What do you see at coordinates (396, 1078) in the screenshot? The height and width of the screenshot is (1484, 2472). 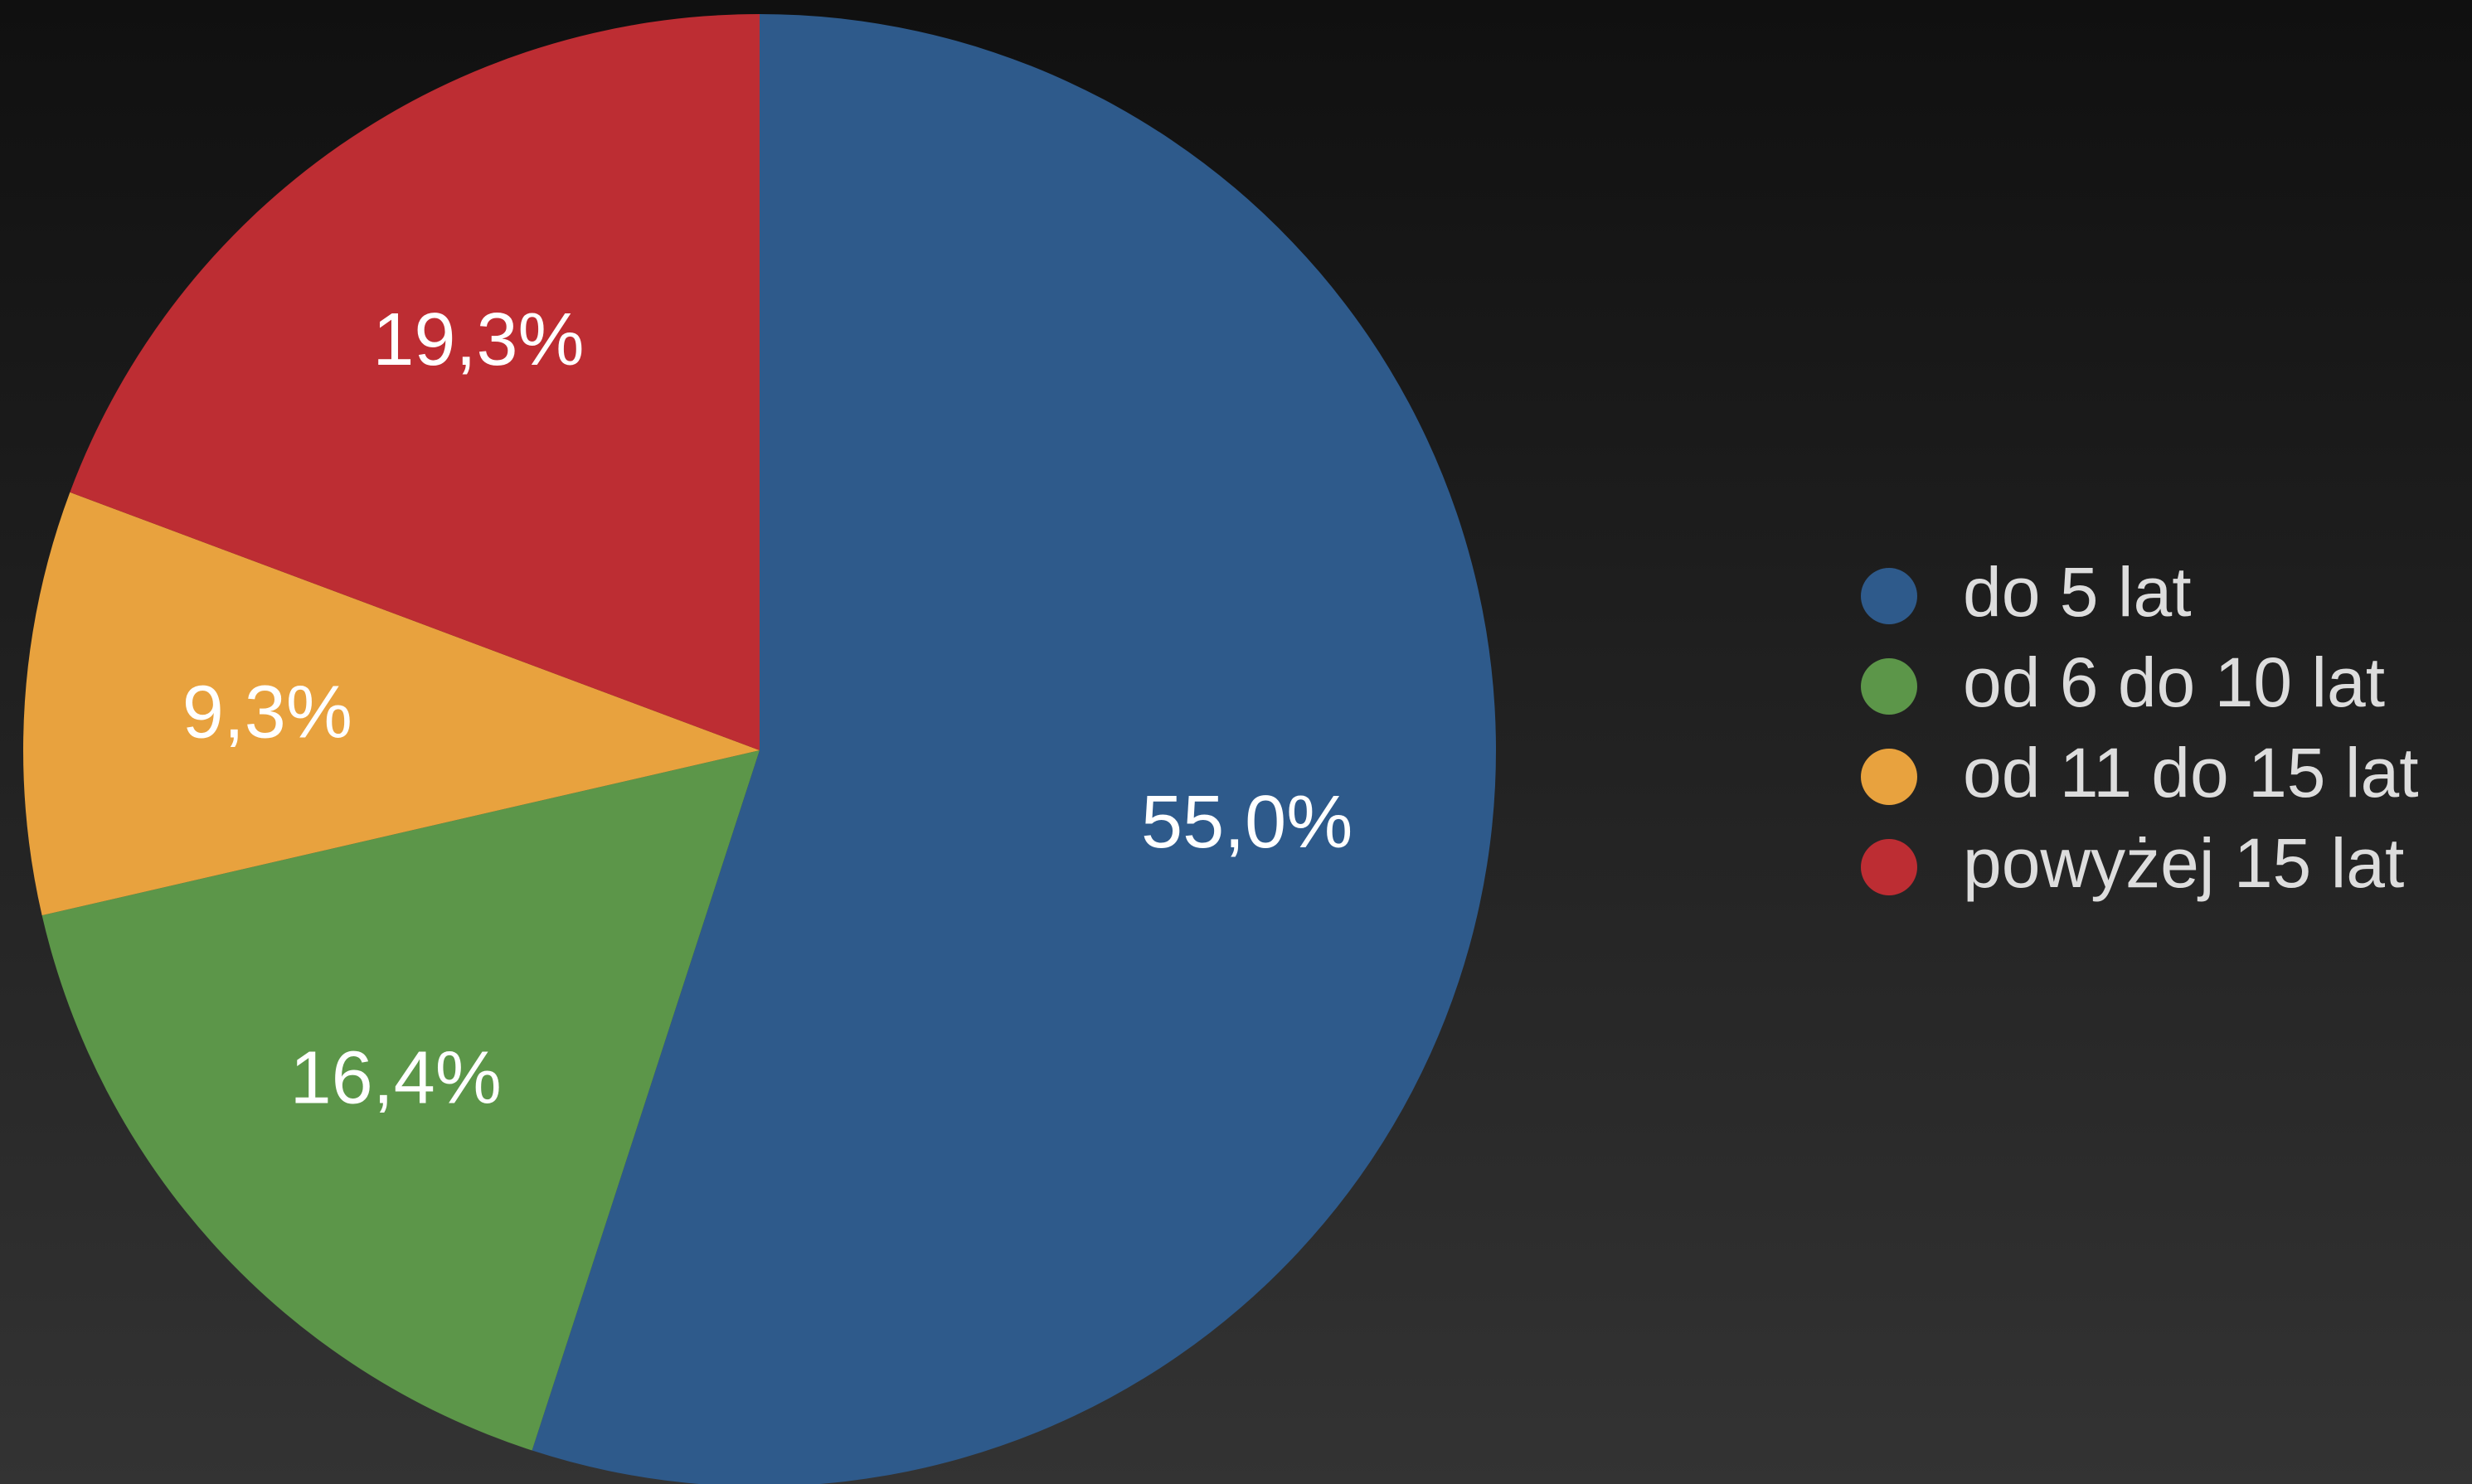 I see `data-label: 16,4%` at bounding box center [396, 1078].